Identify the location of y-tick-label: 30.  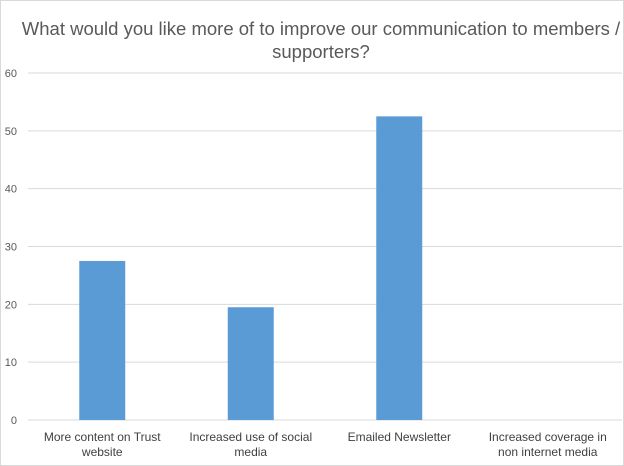
(11, 248).